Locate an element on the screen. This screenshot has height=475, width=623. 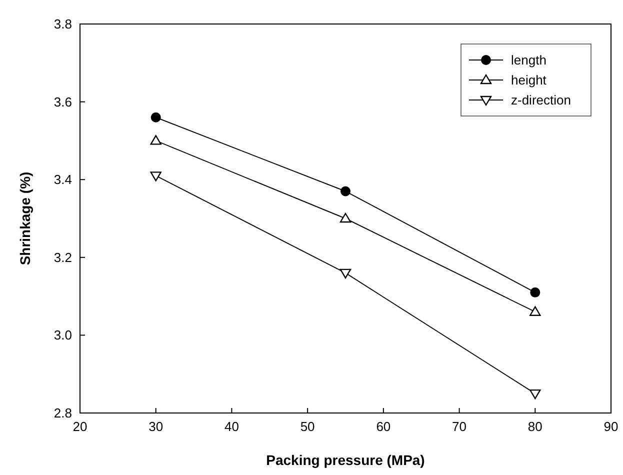
x-tick-label: 20 is located at coordinates (80, 426).